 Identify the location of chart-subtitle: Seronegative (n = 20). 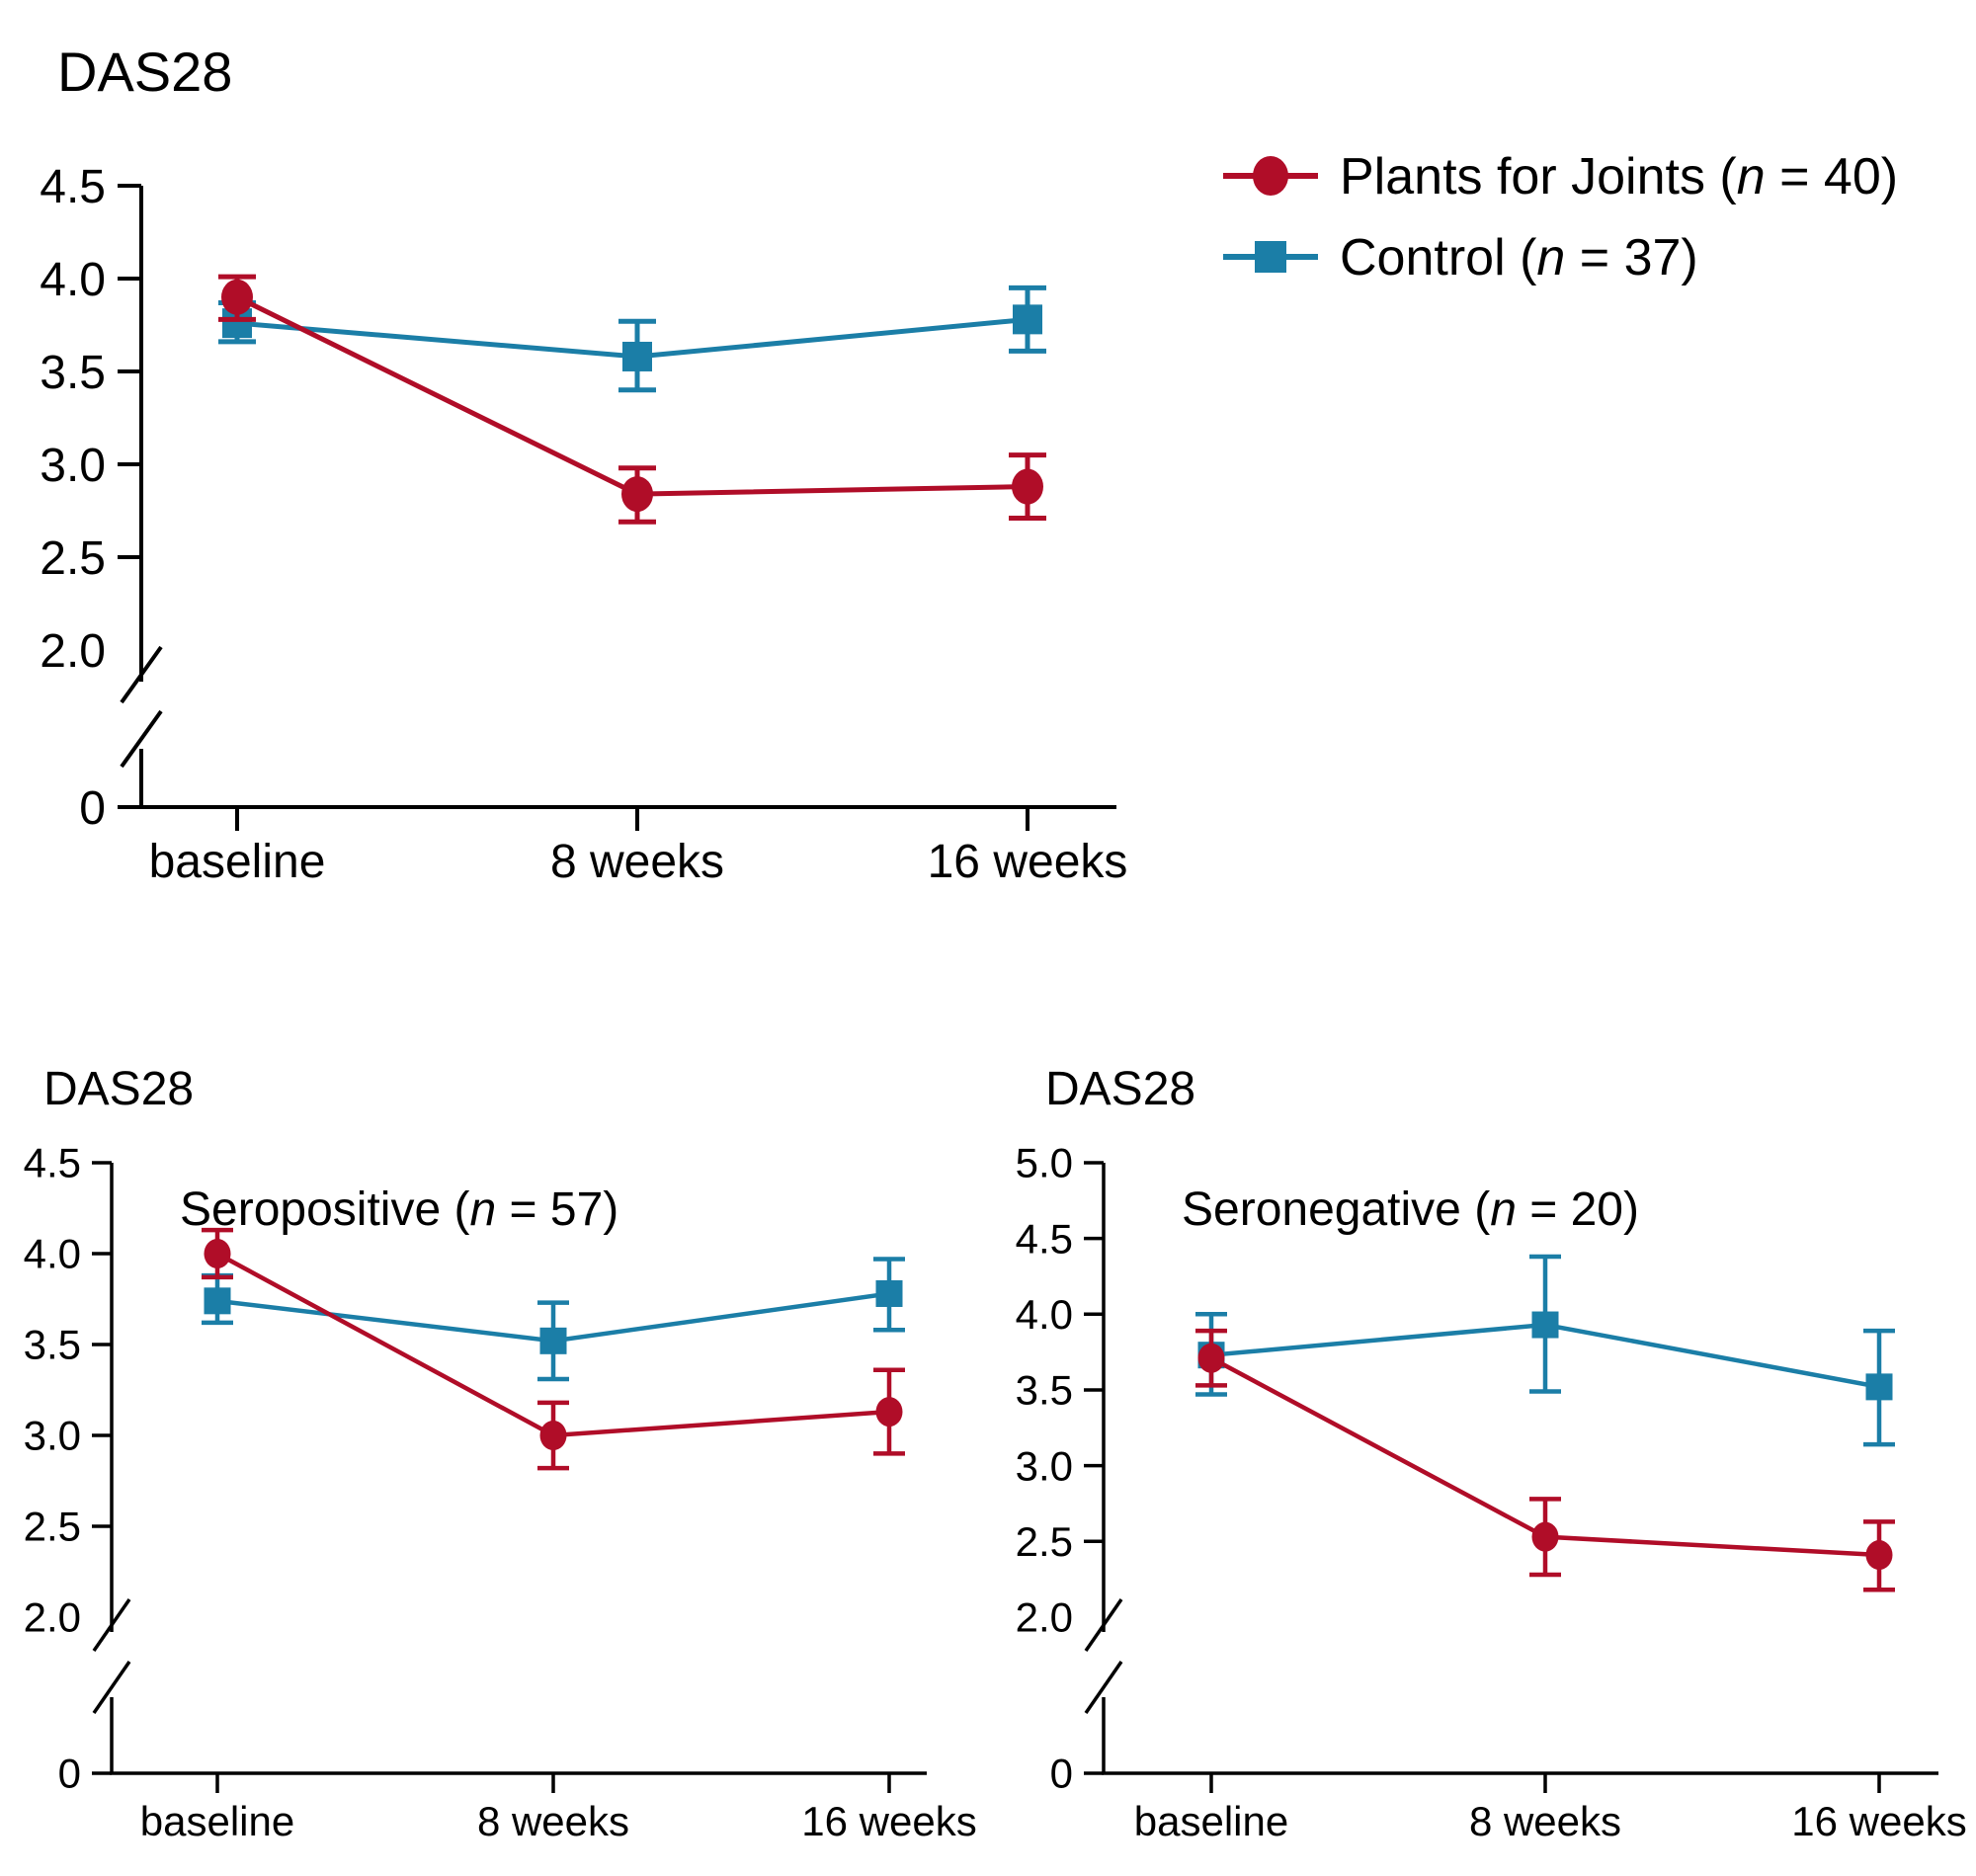
(1410, 1210).